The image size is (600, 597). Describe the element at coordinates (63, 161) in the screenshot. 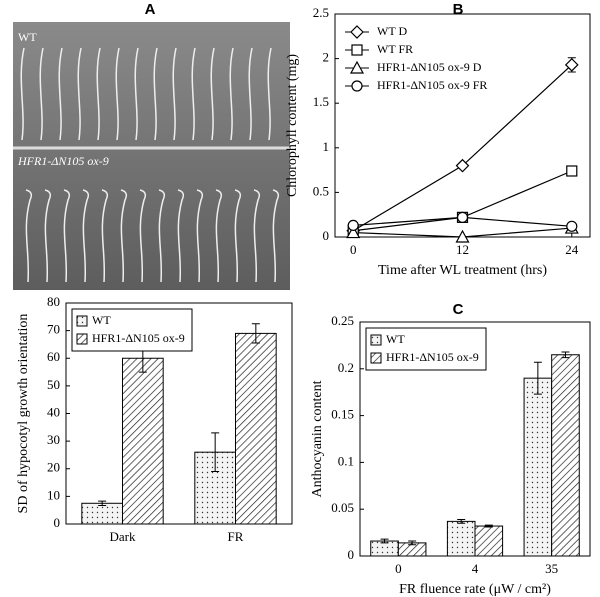

I see `photo-label: HFR1-ΔN105 ox-9` at that location.